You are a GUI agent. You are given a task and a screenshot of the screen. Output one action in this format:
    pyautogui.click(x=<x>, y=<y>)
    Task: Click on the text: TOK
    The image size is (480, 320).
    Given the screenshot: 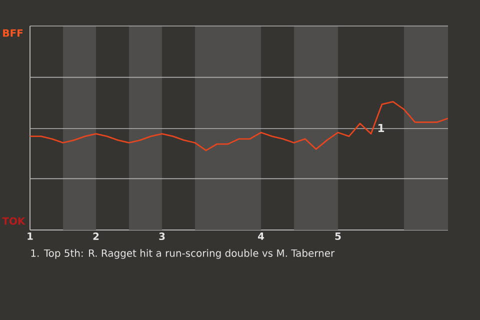 What is the action you would take?
    pyautogui.click(x=14, y=221)
    